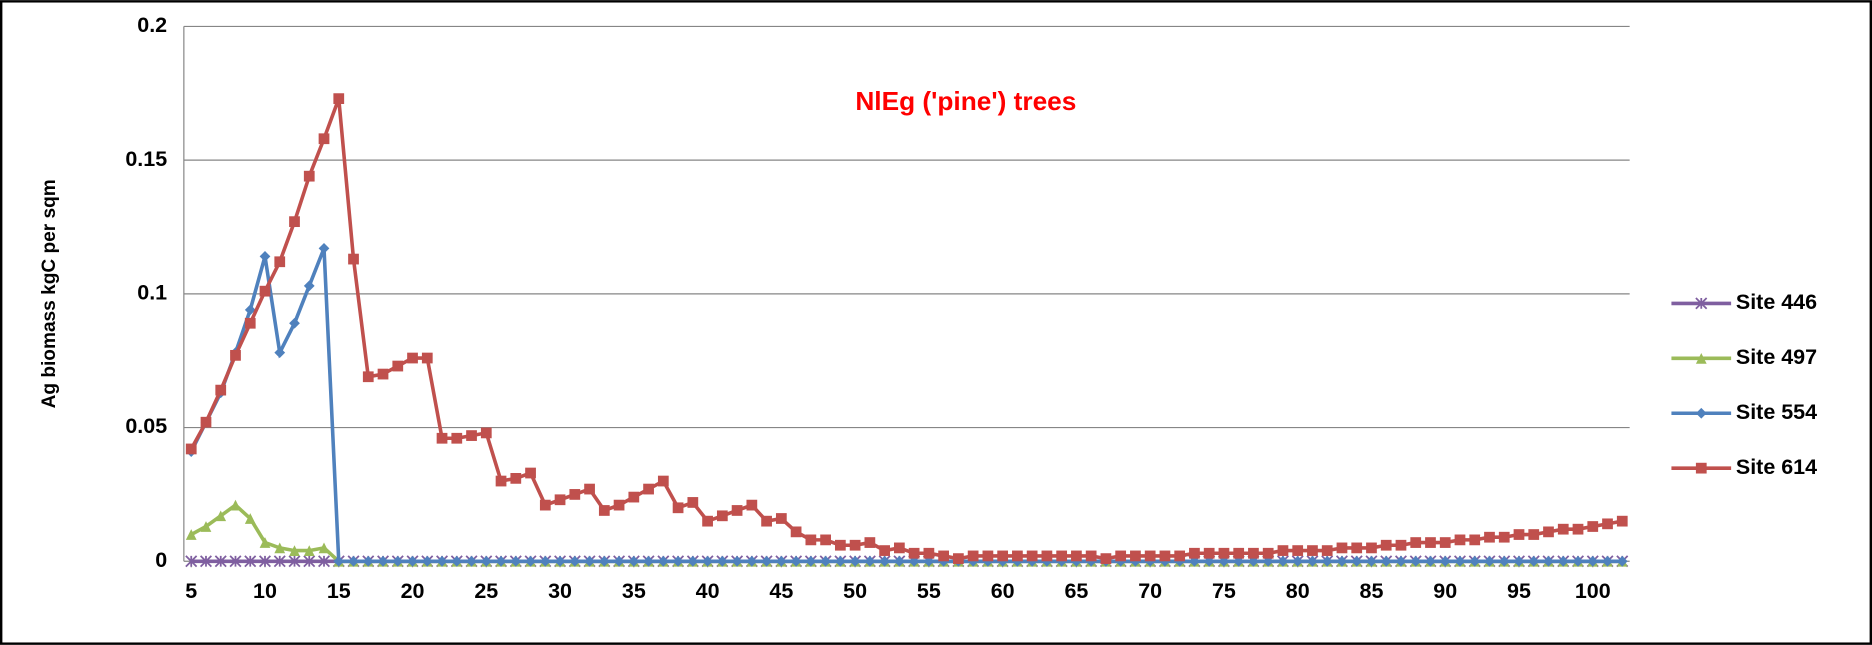  What do you see at coordinates (339, 591) in the screenshot?
I see `x-tick-label: 15` at bounding box center [339, 591].